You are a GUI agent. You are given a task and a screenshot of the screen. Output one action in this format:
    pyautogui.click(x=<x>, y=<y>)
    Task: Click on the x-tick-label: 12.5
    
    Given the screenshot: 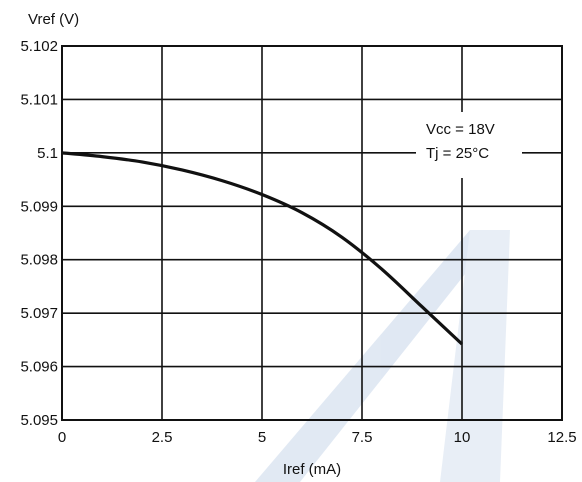 What is the action you would take?
    pyautogui.click(x=561, y=437)
    